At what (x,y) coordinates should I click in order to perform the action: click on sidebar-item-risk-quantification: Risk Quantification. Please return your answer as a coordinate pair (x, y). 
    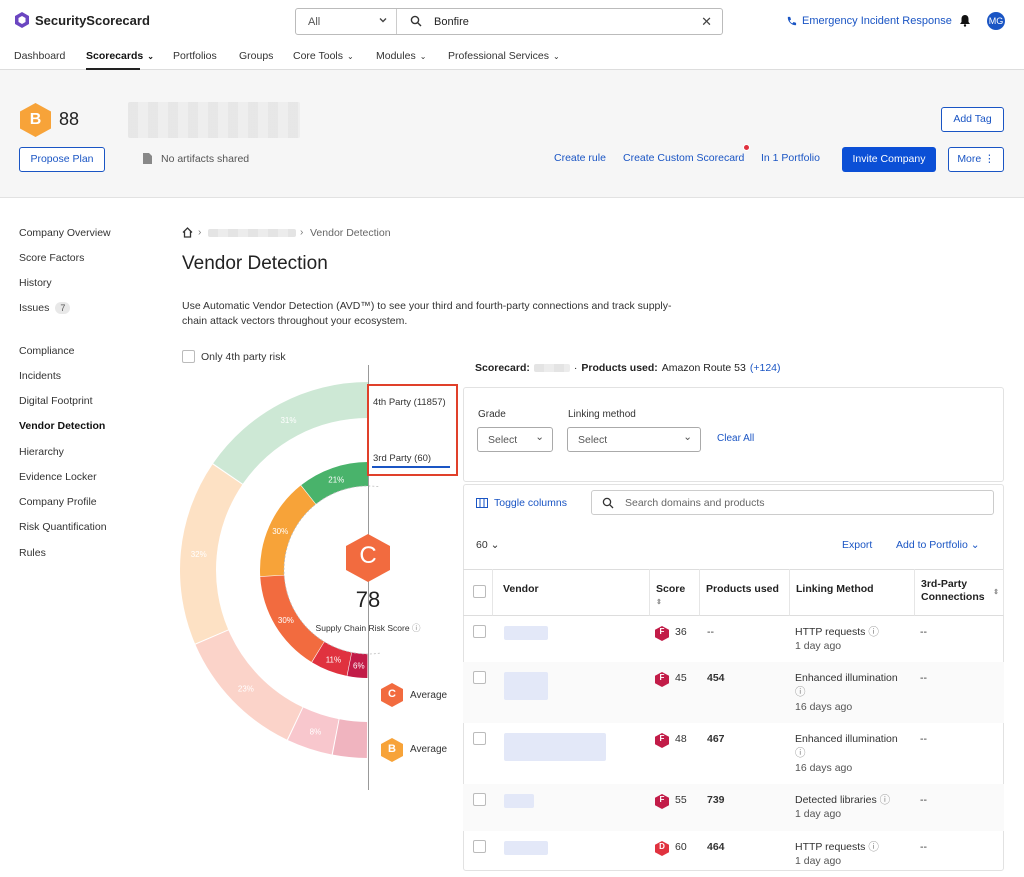
    Looking at the image, I should click on (63, 527).